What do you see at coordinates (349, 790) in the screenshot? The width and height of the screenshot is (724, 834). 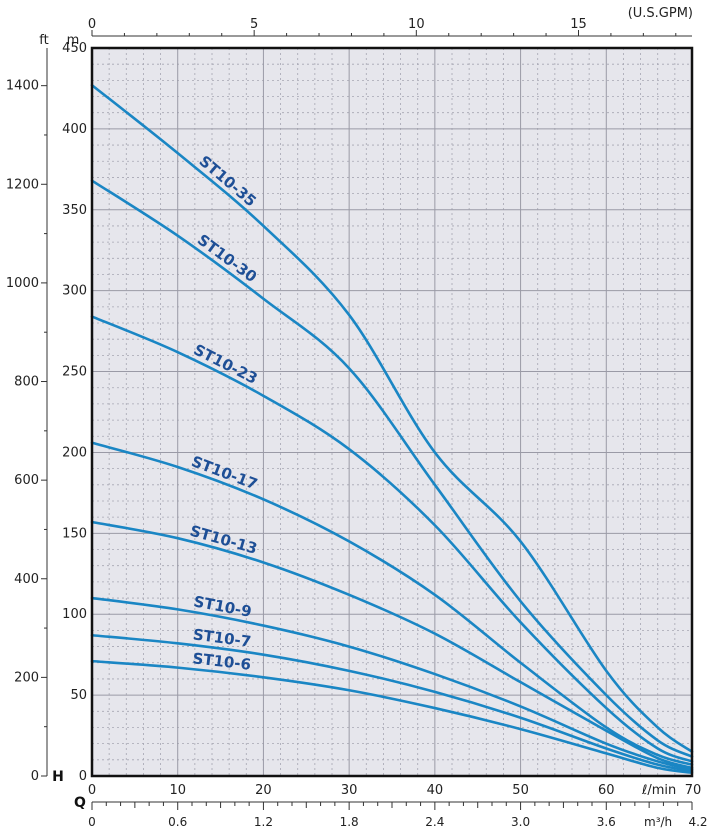 I see `x-axis-tick-label: 30` at bounding box center [349, 790].